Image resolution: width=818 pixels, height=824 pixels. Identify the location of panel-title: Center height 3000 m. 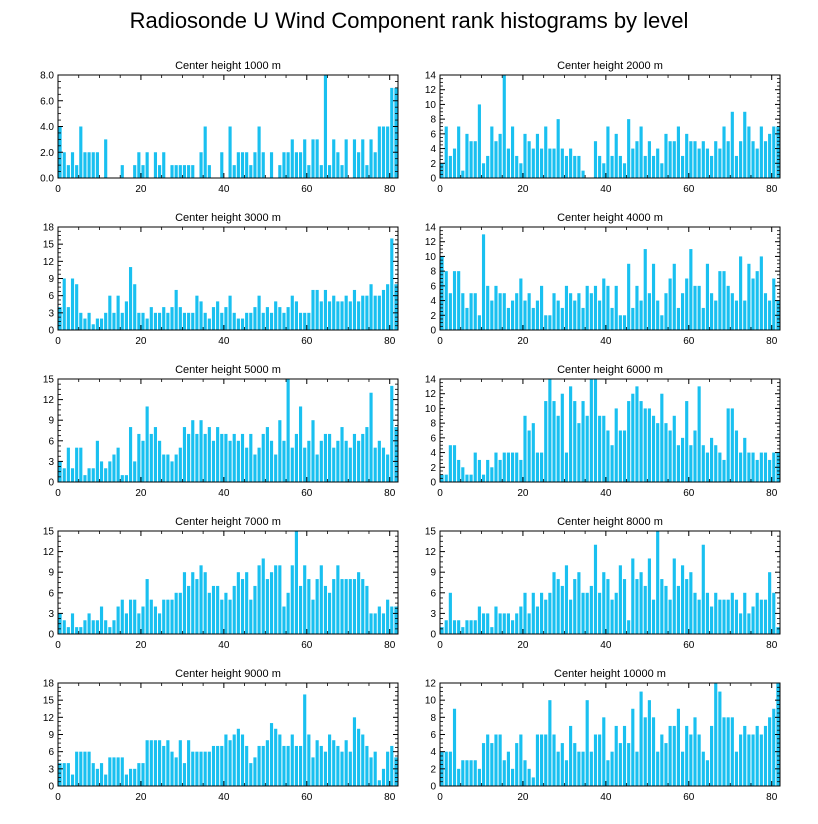
(228, 218).